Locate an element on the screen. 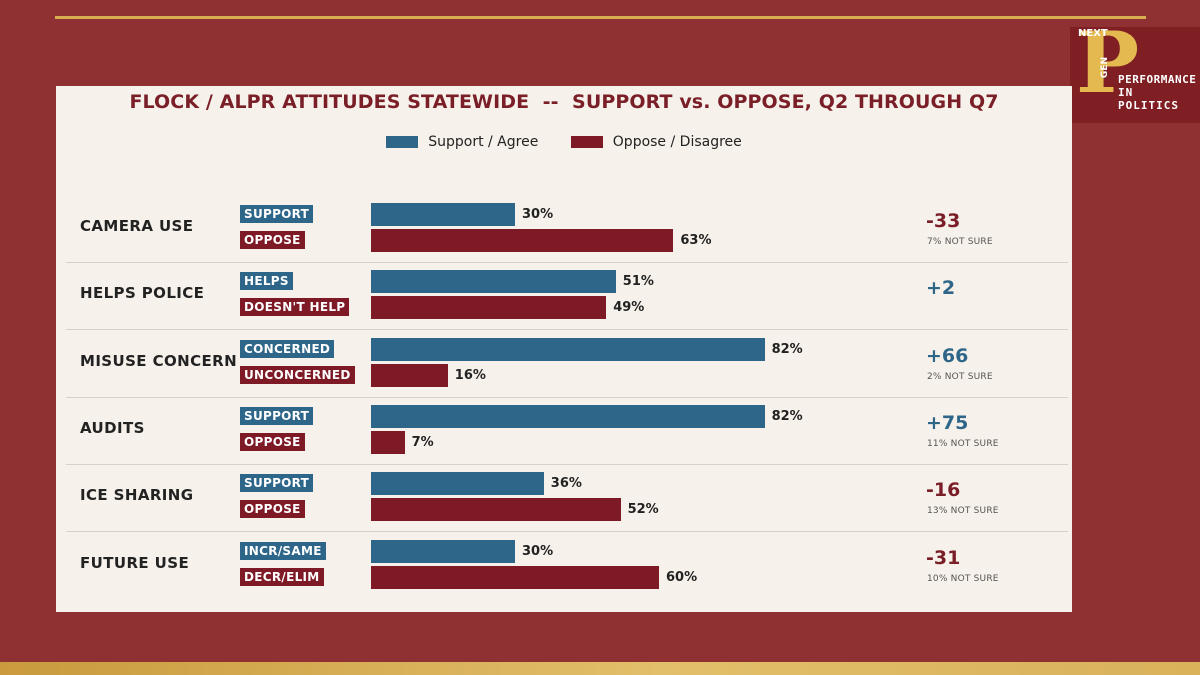 The width and height of the screenshot is (1200, 675). oppose-value-label: 63% is located at coordinates (696, 240).